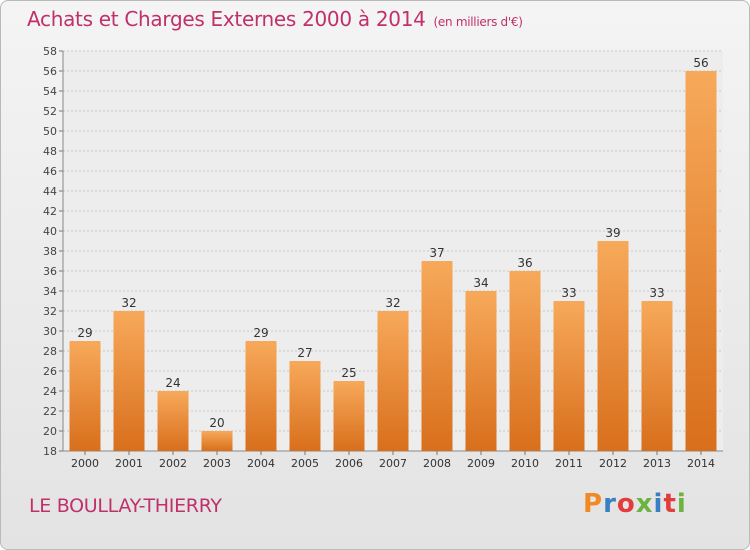  I want to click on y-tick-label: 50, so click(50, 131).